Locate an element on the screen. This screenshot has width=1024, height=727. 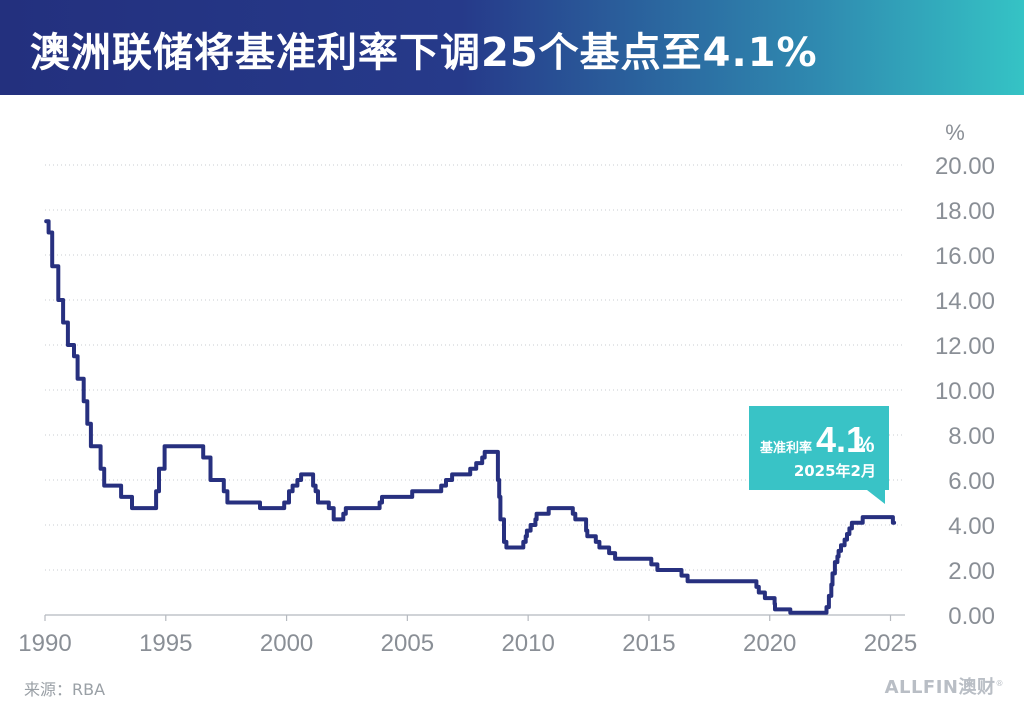
title-banner: 澳洲联储将基准利率下调25个基点至4.1% is located at coordinates (512, 47).